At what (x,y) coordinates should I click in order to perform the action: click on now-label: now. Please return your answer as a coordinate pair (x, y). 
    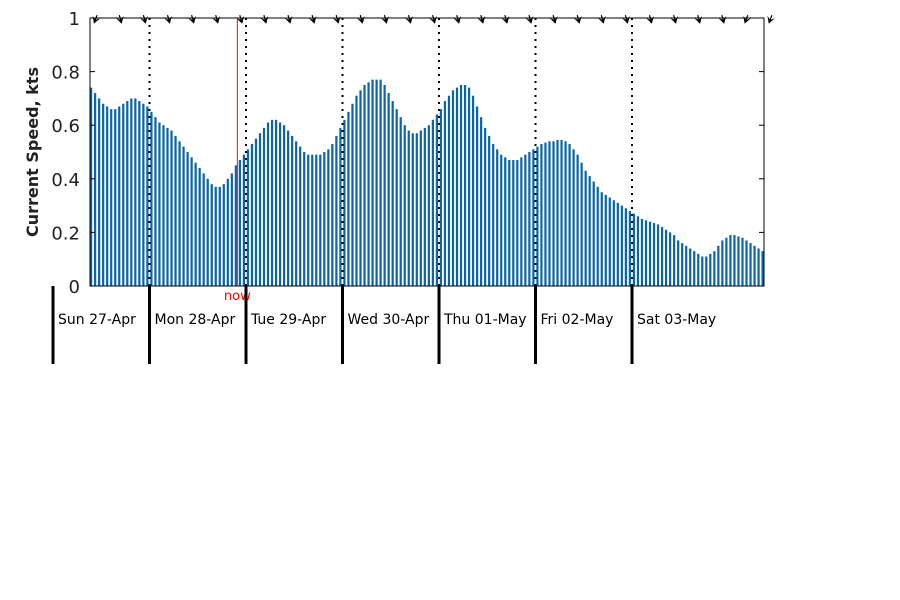
    Looking at the image, I should click on (237, 296).